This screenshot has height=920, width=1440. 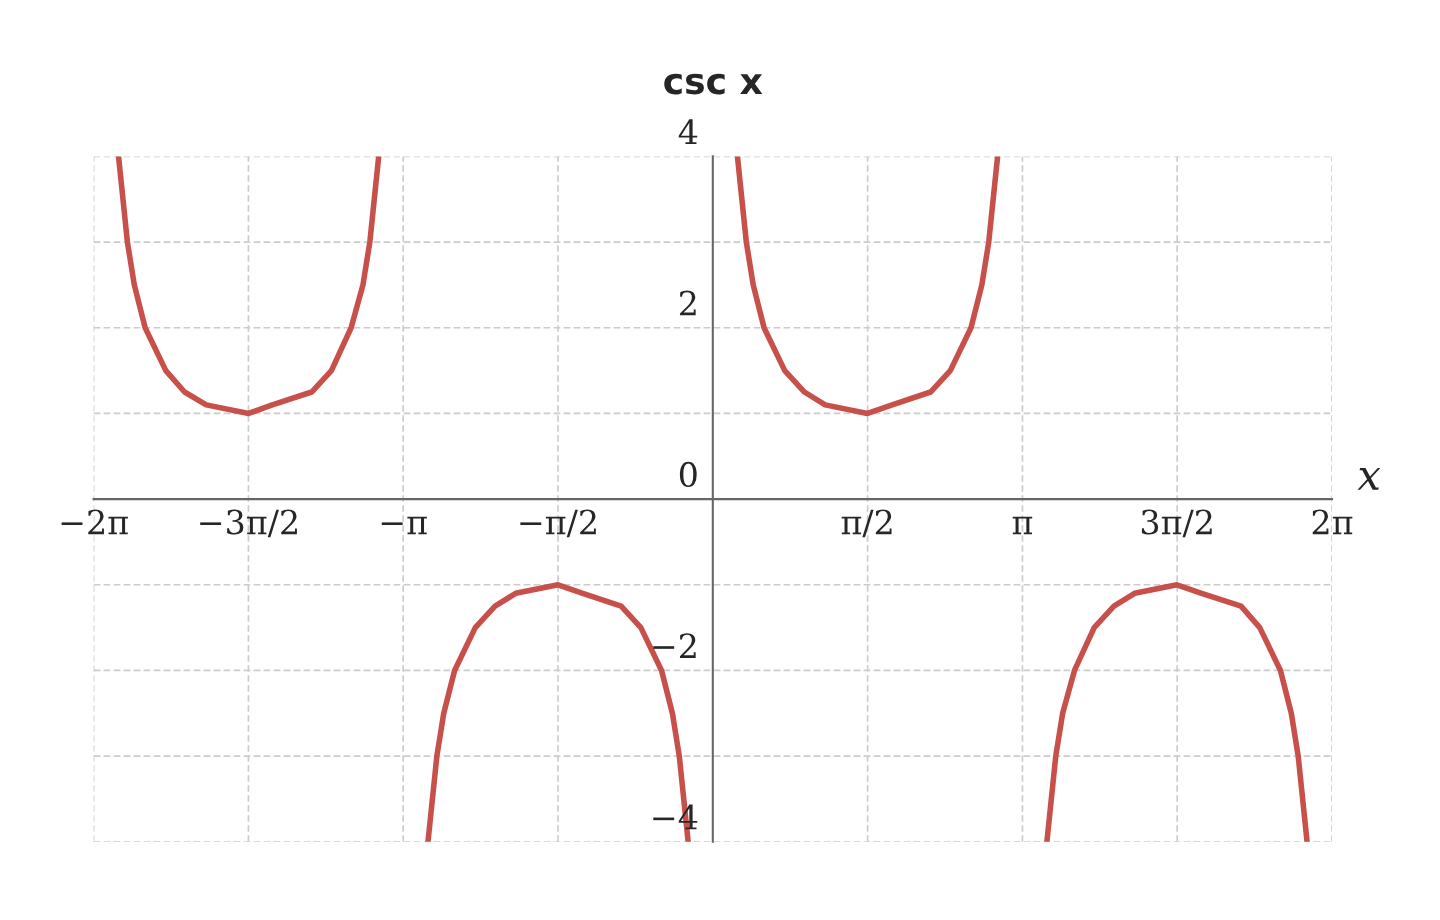 I want to click on x-tick-label: −π, so click(x=404, y=525).